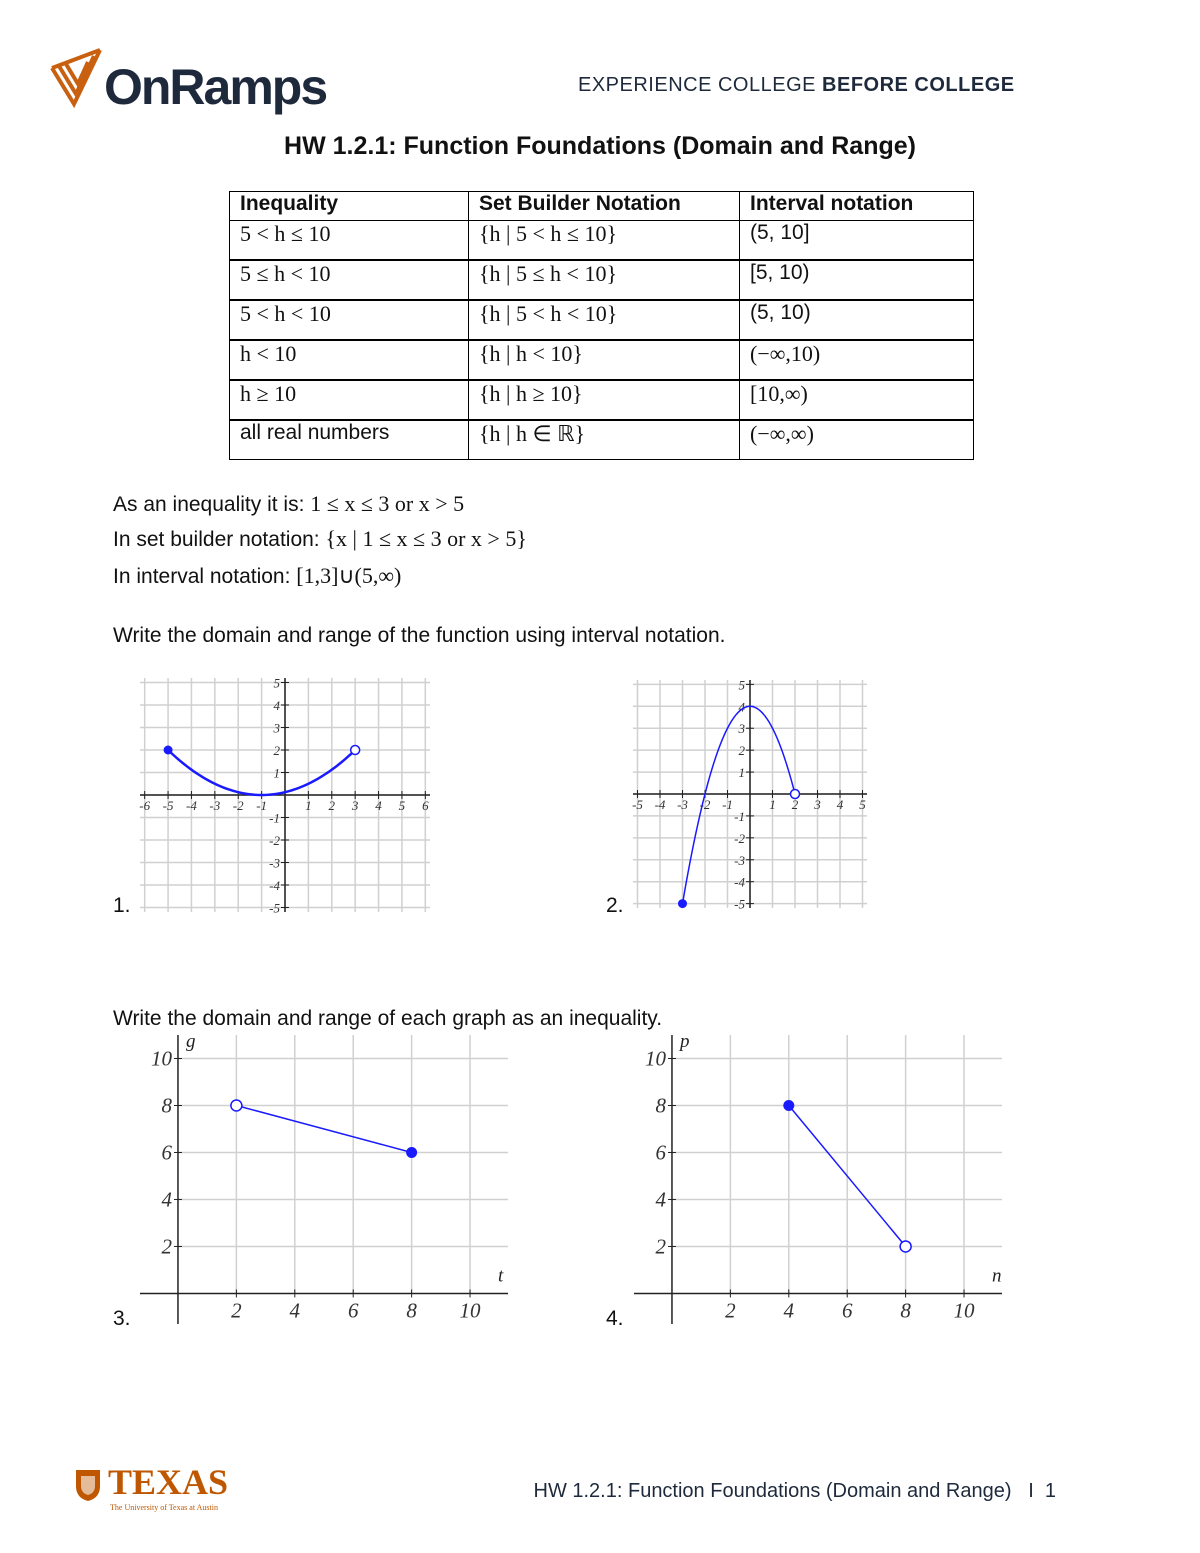 This screenshot has height=1553, width=1200. I want to click on table-cell: [10,∞), so click(856, 400).